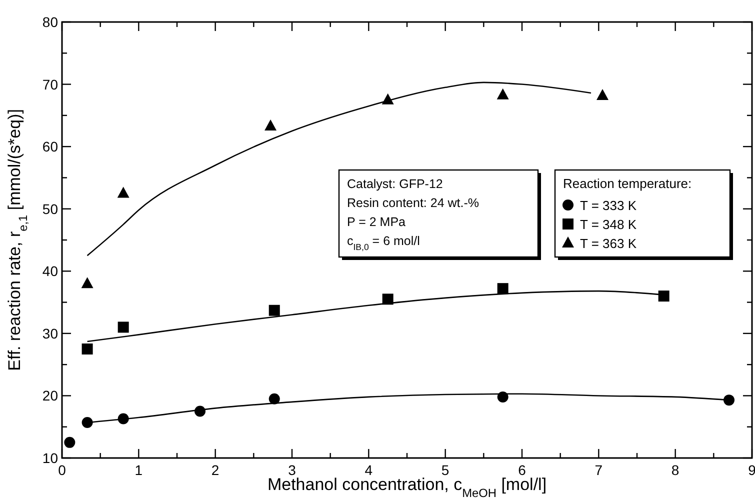 This screenshot has width=755, height=503. What do you see at coordinates (62, 470) in the screenshot?
I see `x-tick-label: 0` at bounding box center [62, 470].